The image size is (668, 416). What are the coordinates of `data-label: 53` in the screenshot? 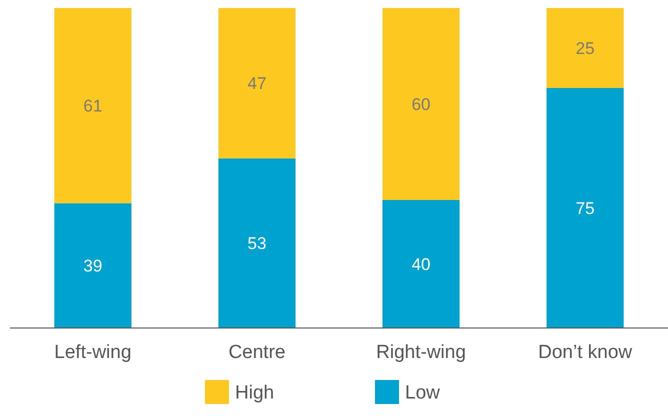 It's located at (256, 244).